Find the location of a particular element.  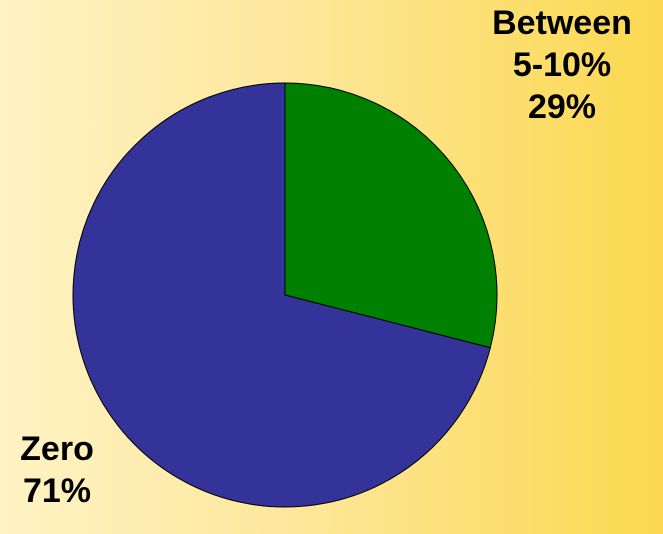

slice-label-between-line-2: 5-10% is located at coordinates (562, 65).